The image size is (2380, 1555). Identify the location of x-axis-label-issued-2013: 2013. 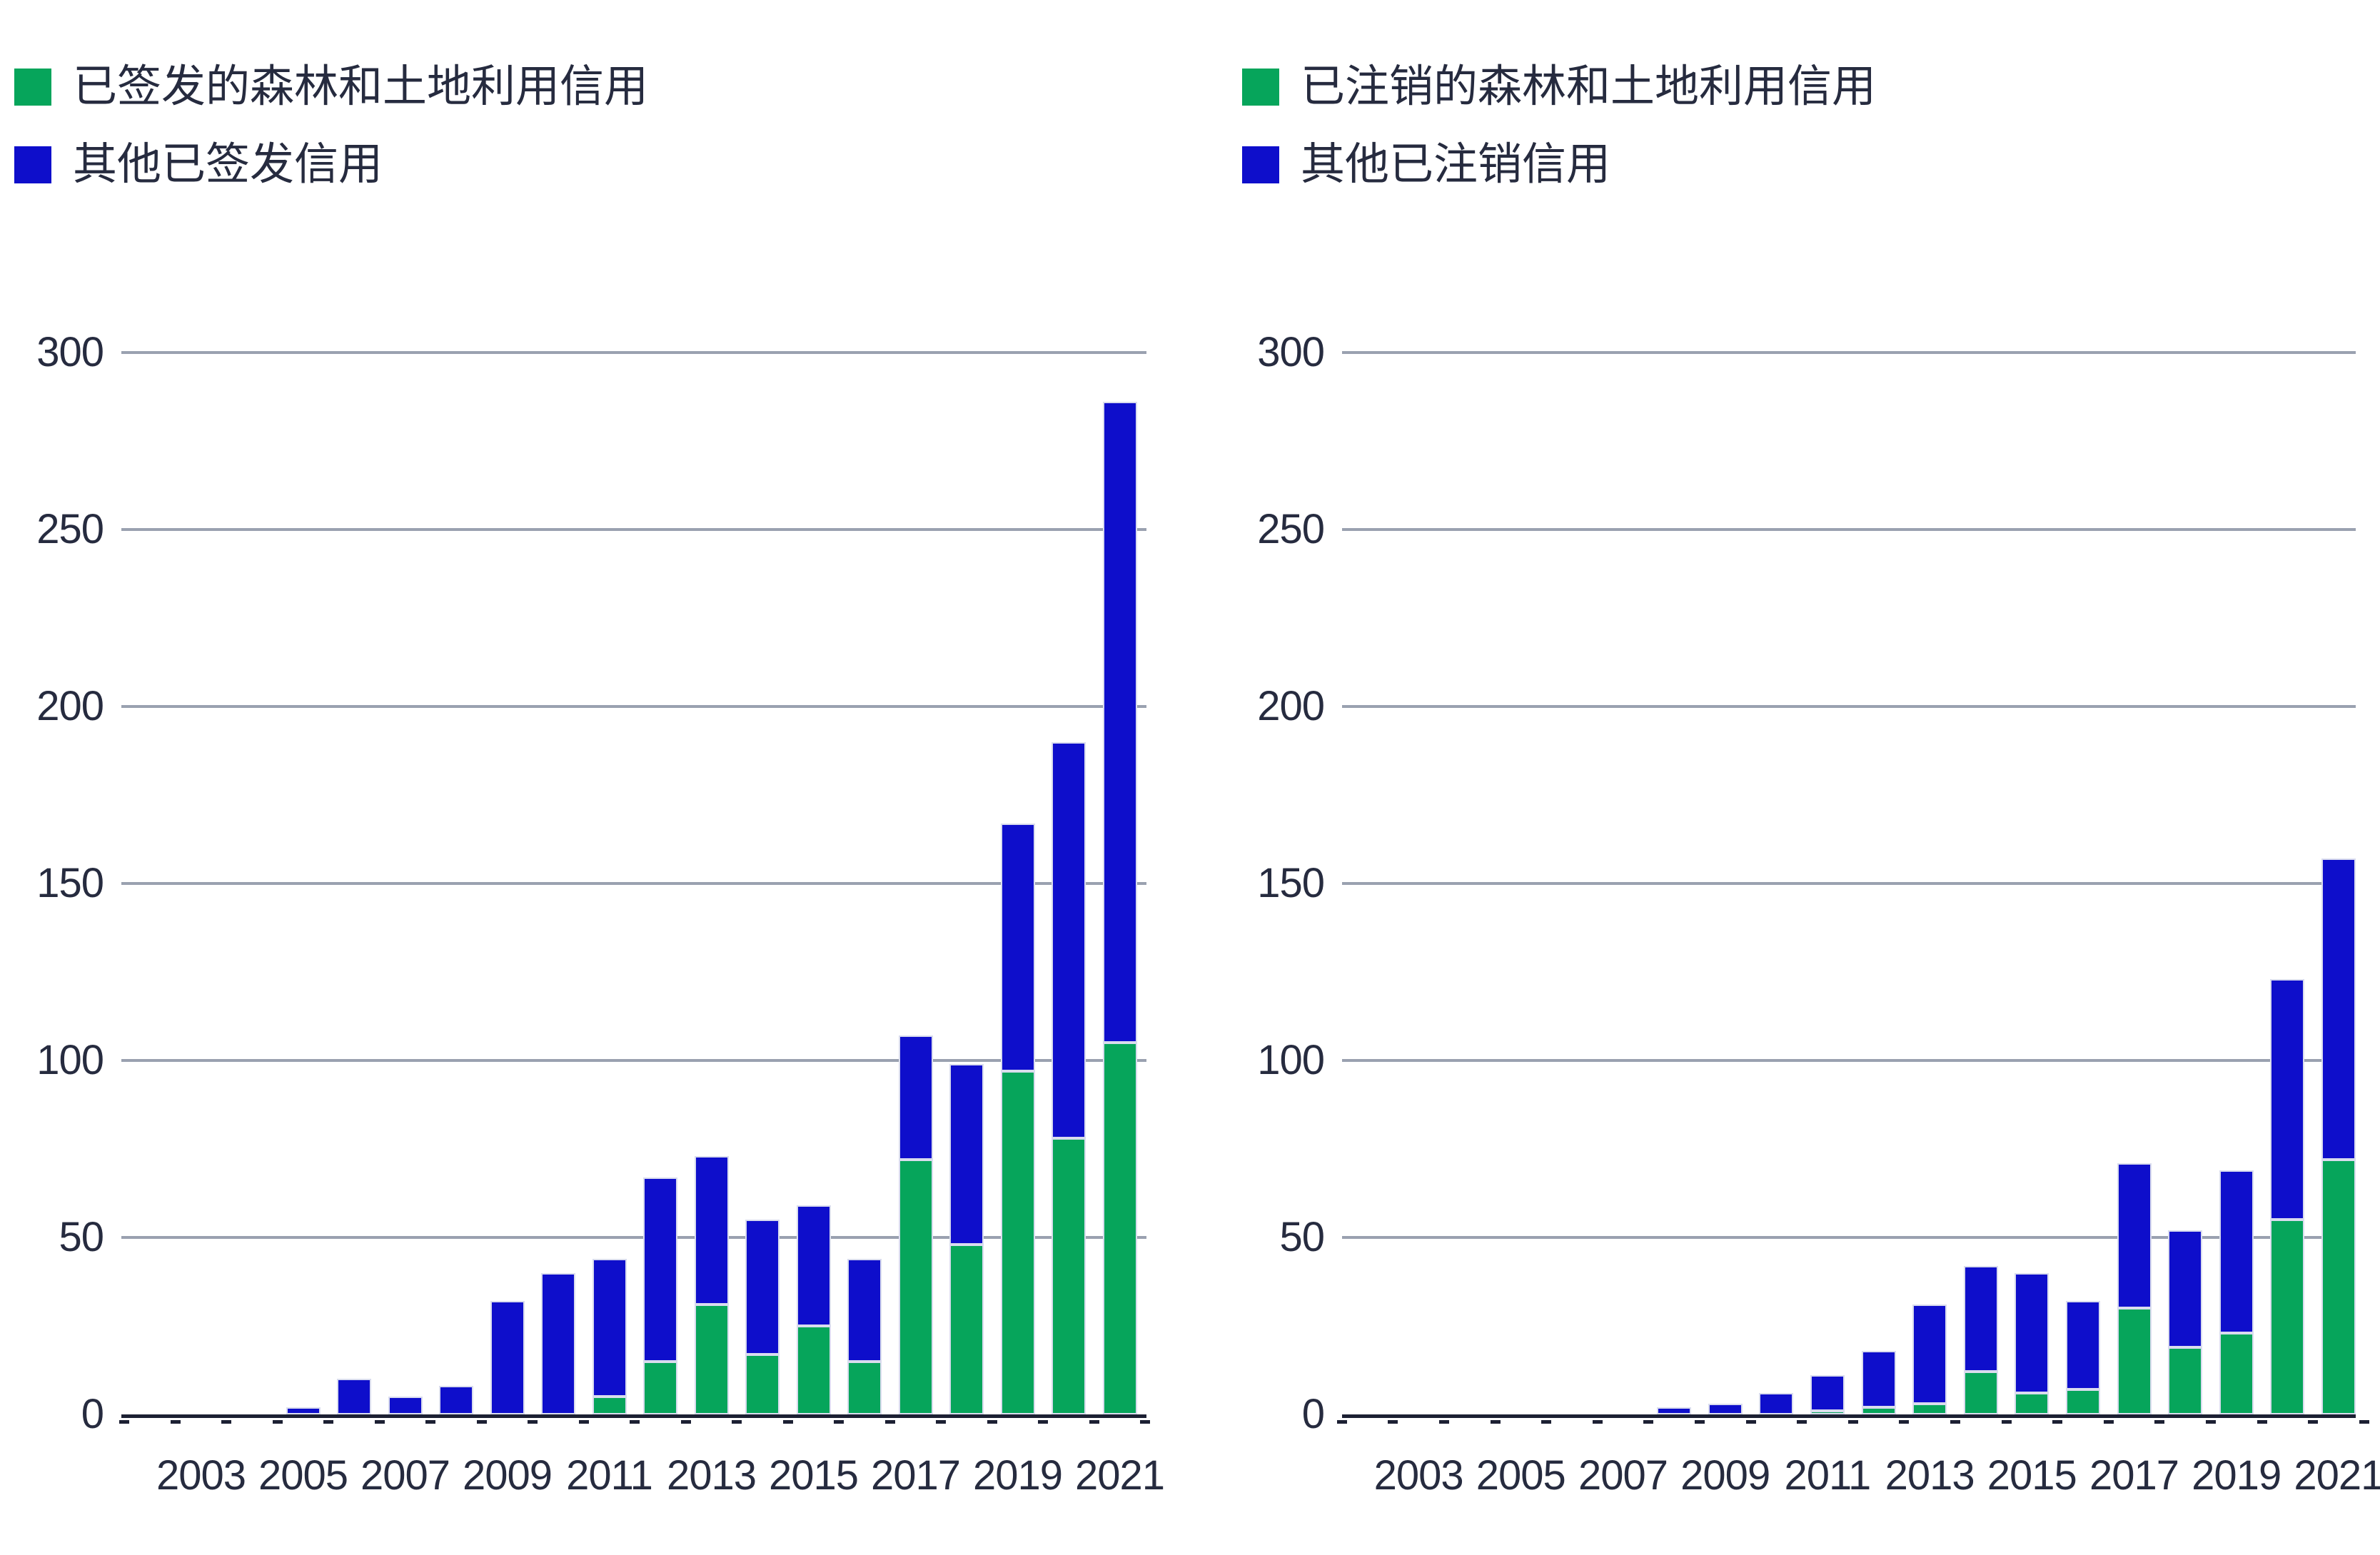
(711, 1476).